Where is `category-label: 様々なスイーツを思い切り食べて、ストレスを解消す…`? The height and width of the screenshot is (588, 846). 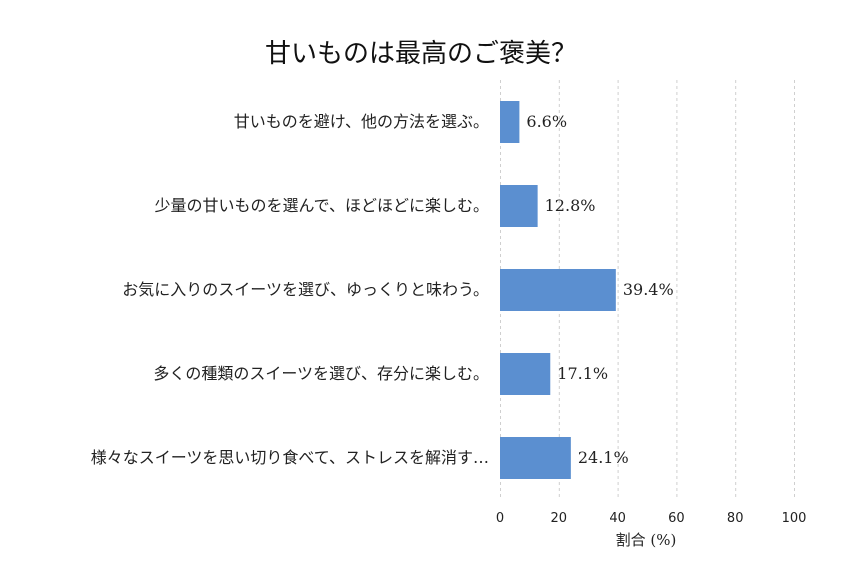 category-label: 様々なスイーツを思い切り食べて、ストレスを解消す… is located at coordinates (290, 457).